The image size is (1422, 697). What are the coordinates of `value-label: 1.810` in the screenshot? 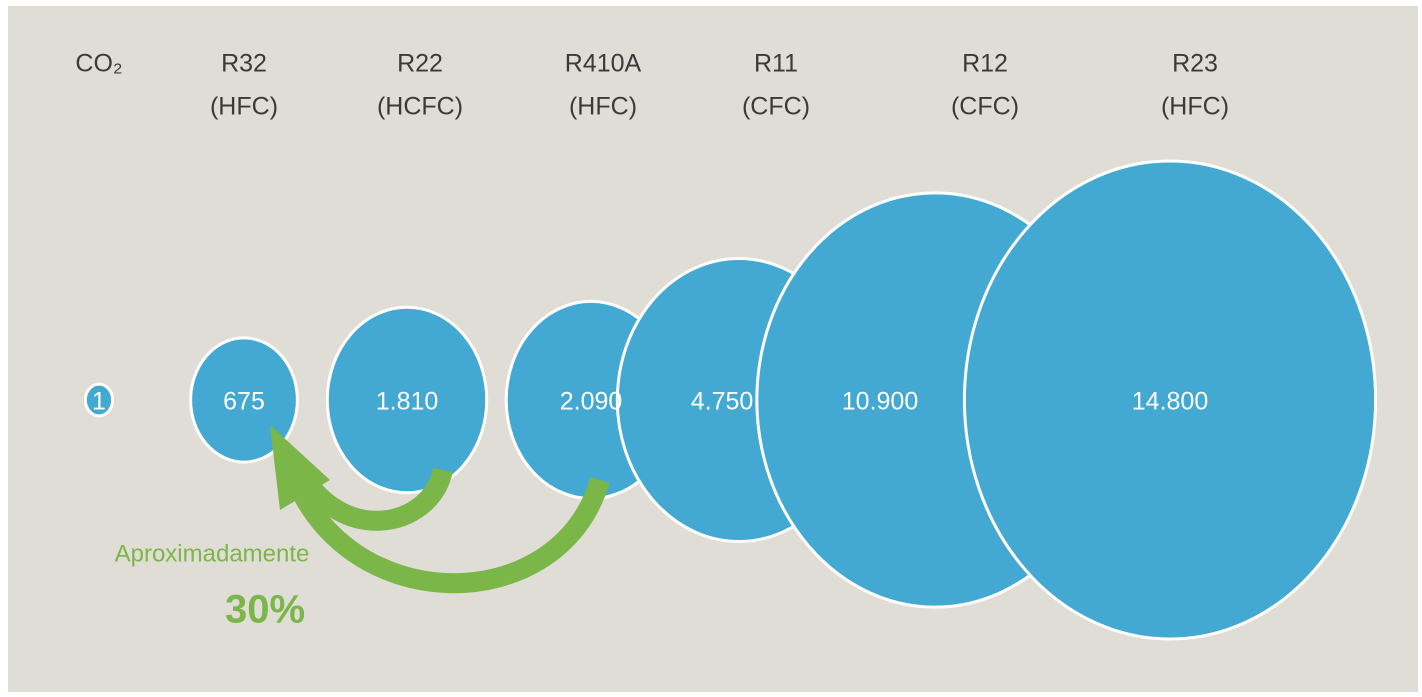 It's located at (407, 402).